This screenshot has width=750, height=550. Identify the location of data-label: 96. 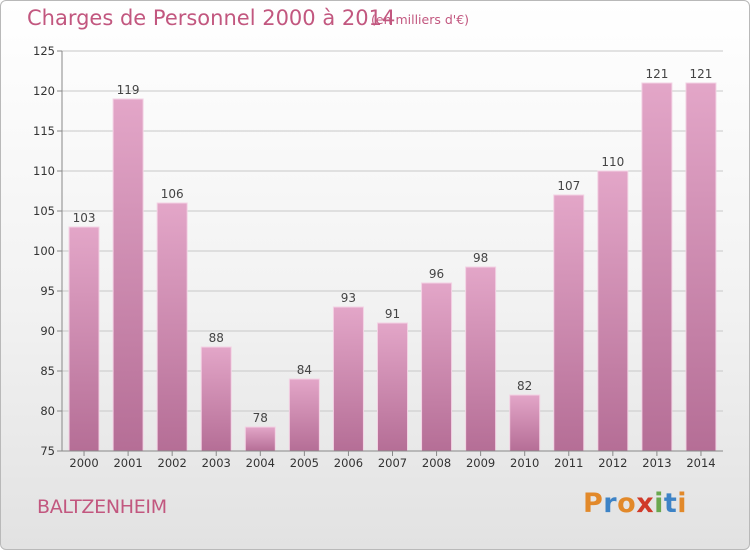
(436, 274).